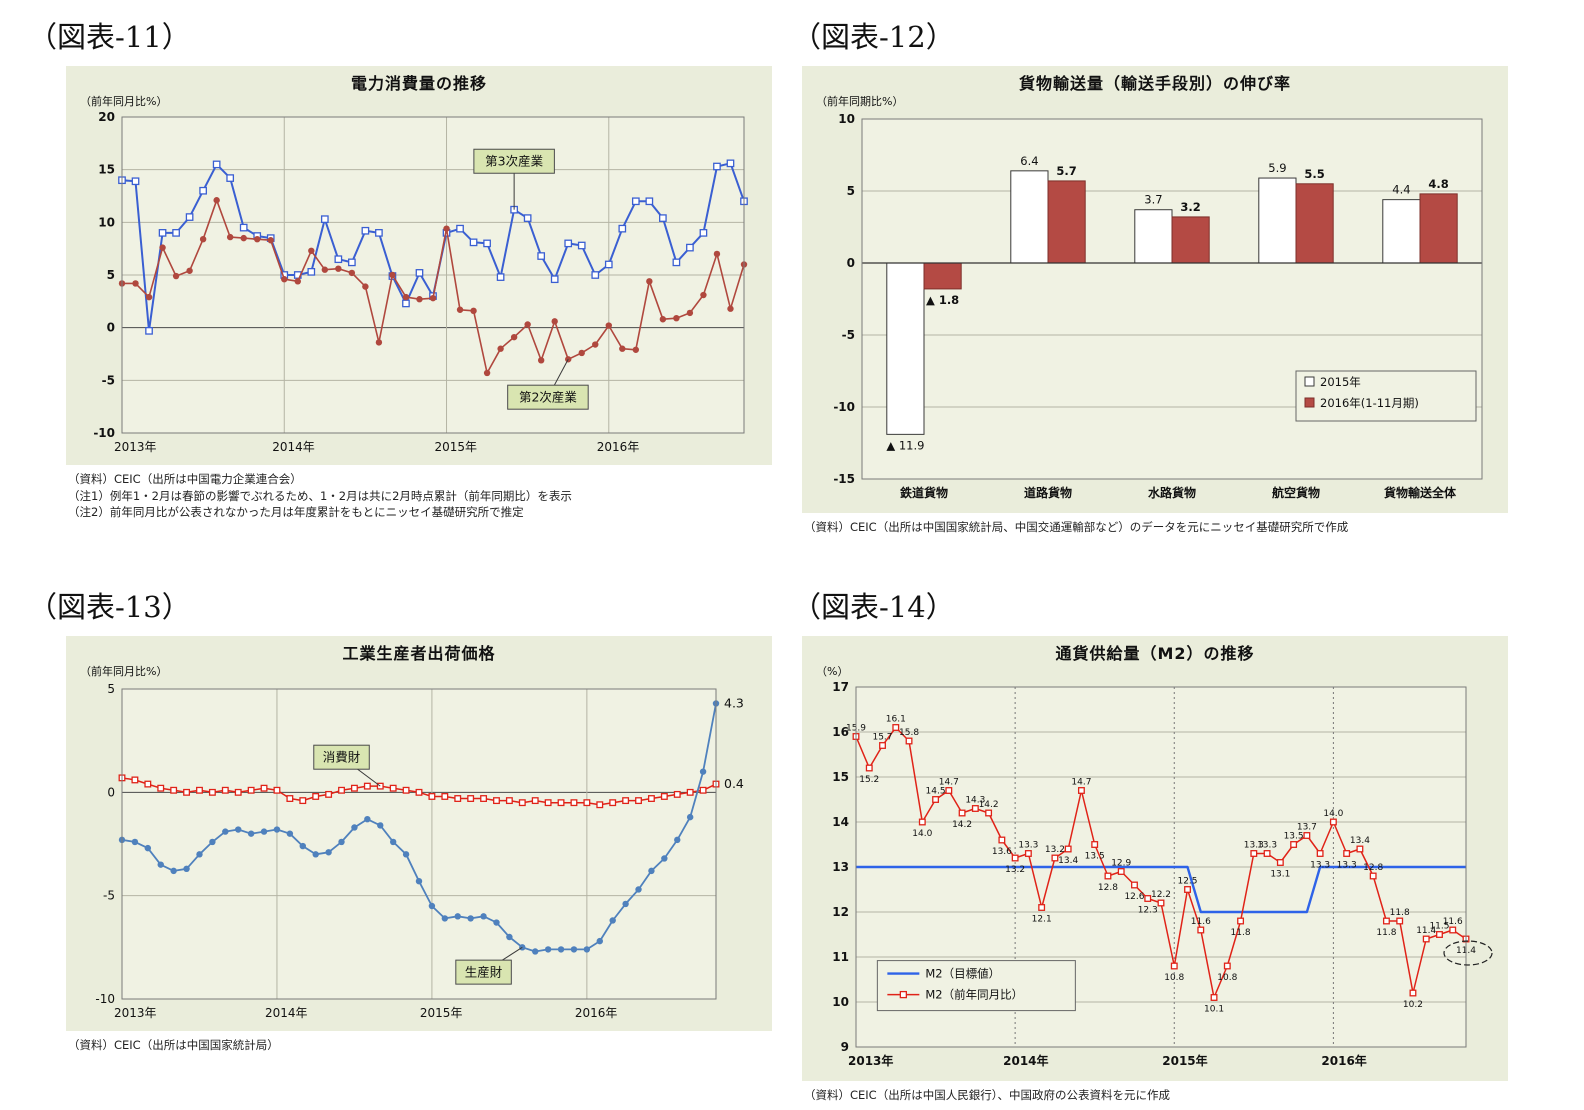 The image size is (1584, 1110). What do you see at coordinates (840, 957) in the screenshot?
I see `svg-text: 11` at bounding box center [840, 957].